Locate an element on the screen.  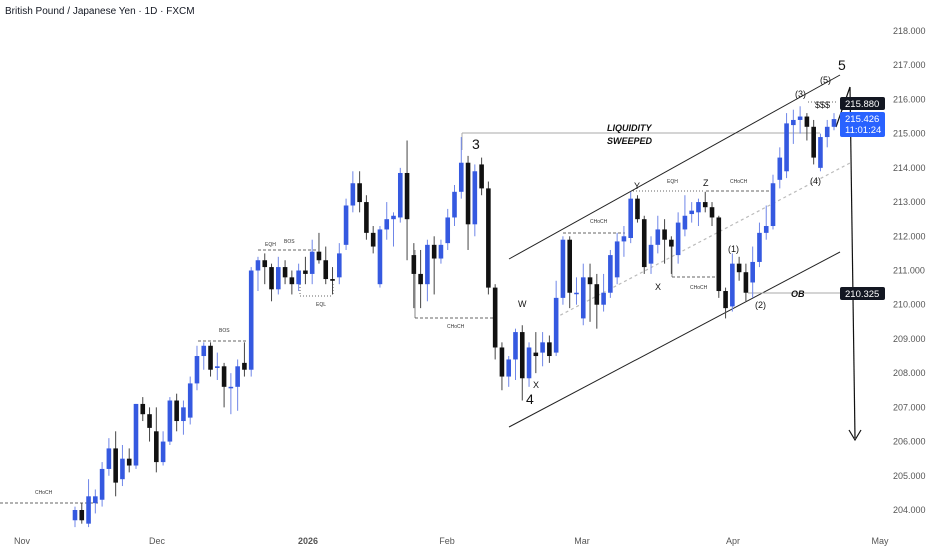
time-axis: Nov Dec 2026 Feb Mar Apr May is located at coordinates (451, 541).